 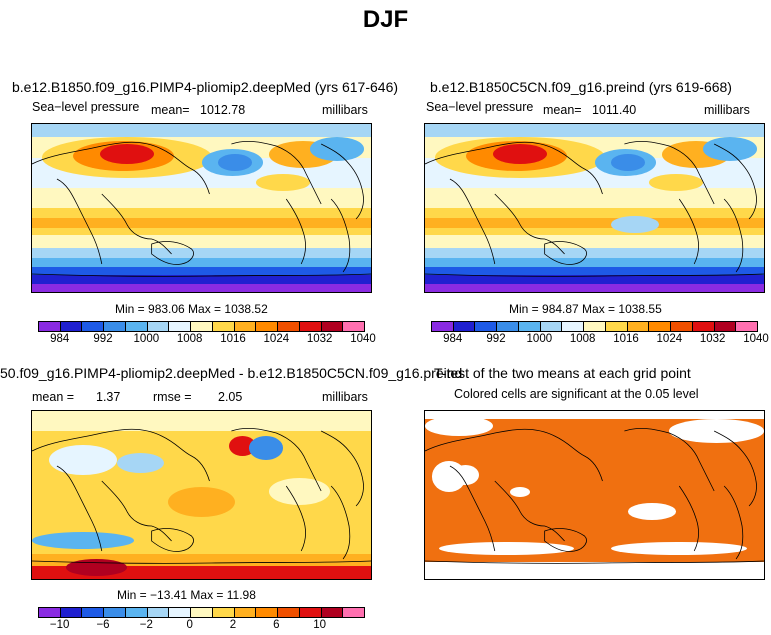 What do you see at coordinates (86, 107) in the screenshot?
I see `panel1-variable: Sea−level pressure` at bounding box center [86, 107].